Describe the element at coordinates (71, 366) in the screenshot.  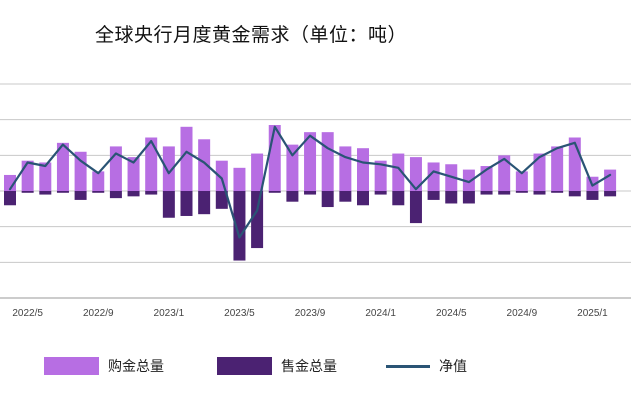
I see `legend-swatch-buy` at that location.